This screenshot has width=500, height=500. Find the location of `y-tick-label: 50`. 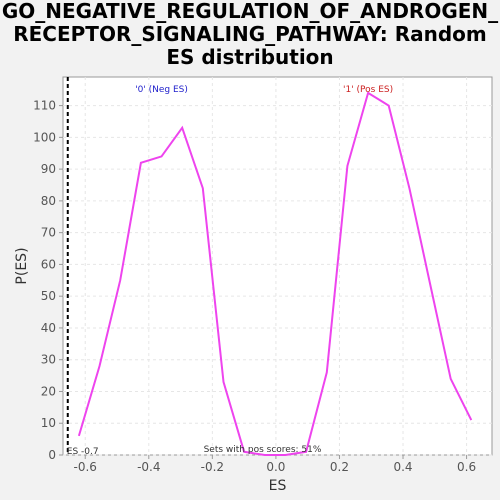

y-tick-label: 50 is located at coordinates (48, 296).